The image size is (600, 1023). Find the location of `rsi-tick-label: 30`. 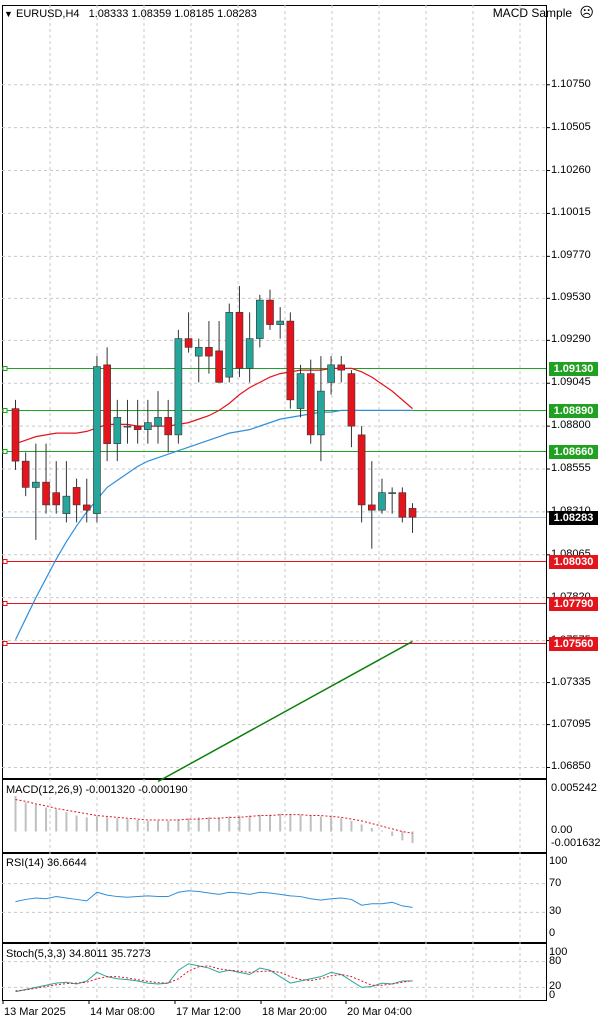

rsi-tick-label: 30 is located at coordinates (555, 911).